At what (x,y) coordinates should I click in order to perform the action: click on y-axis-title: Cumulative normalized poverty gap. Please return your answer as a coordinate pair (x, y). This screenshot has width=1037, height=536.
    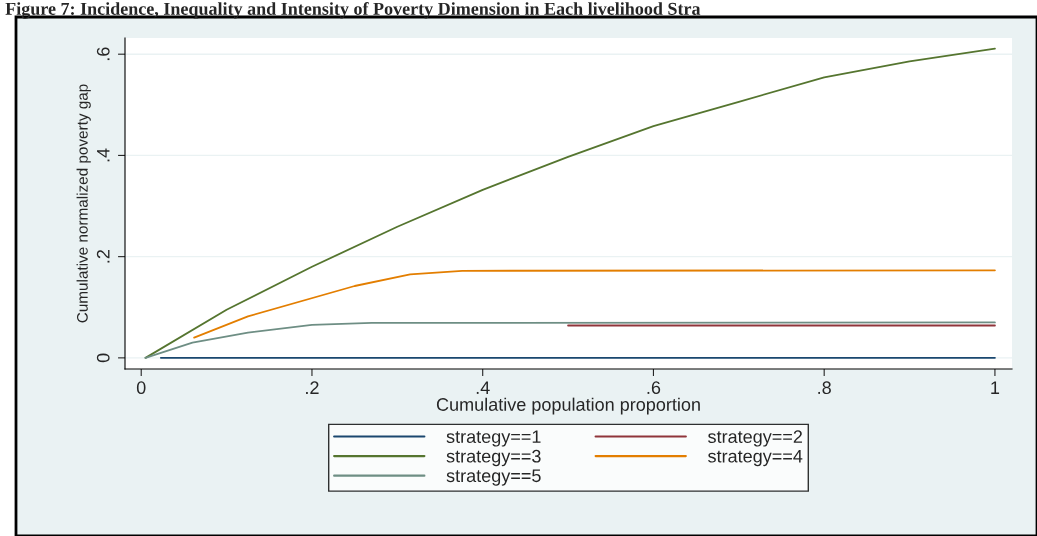
    Looking at the image, I should click on (83, 203).